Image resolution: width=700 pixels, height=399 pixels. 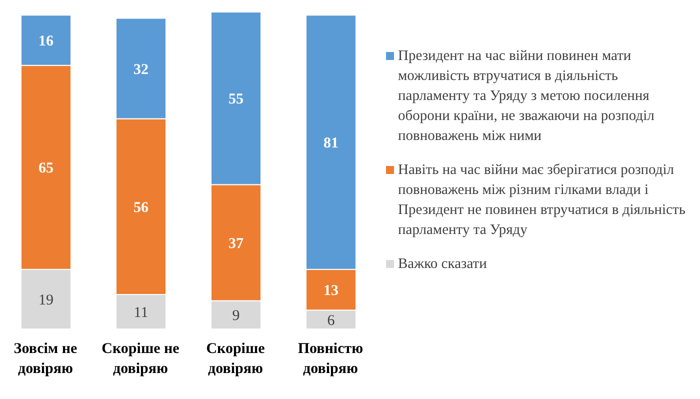 I want to click on data-label: 9, so click(x=236, y=316).